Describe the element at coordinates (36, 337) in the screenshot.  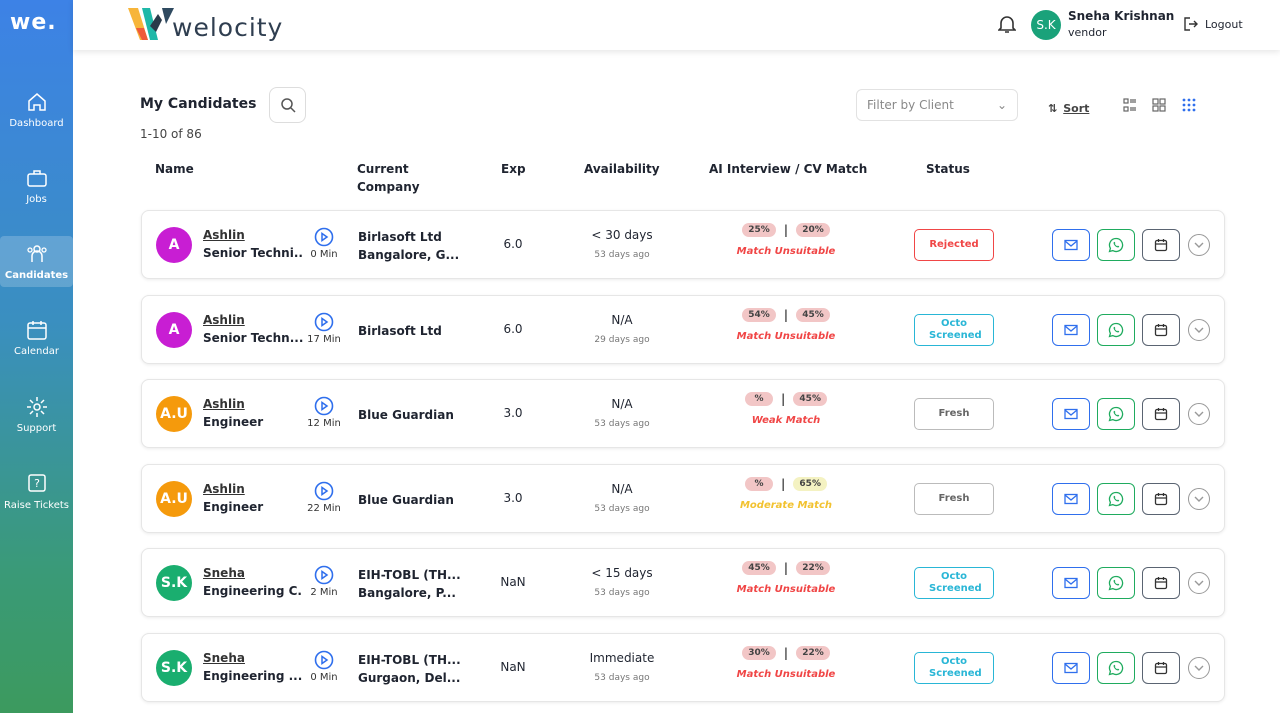
I see `sidebar-item-calendar: Calendar` at that location.